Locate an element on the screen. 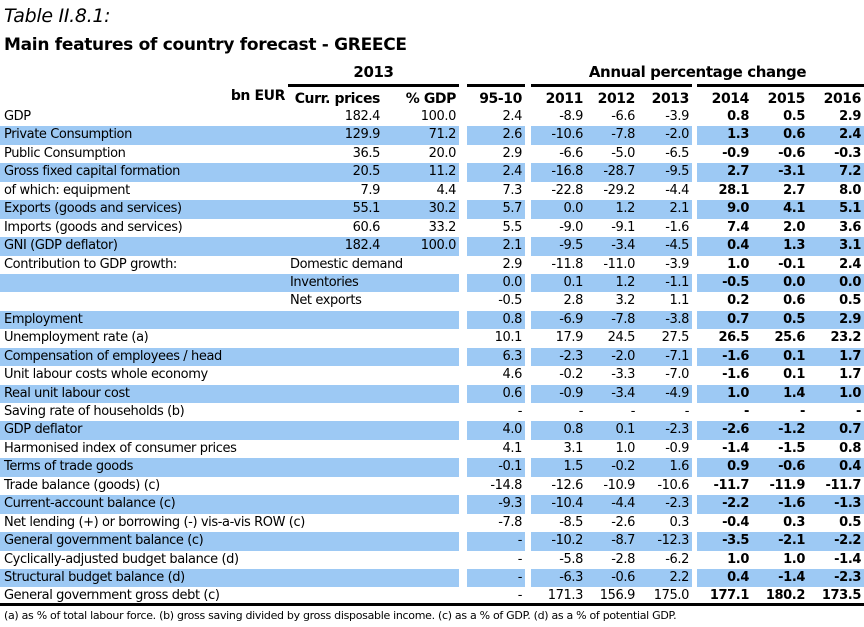  value-2011: -6.6 is located at coordinates (571, 153).